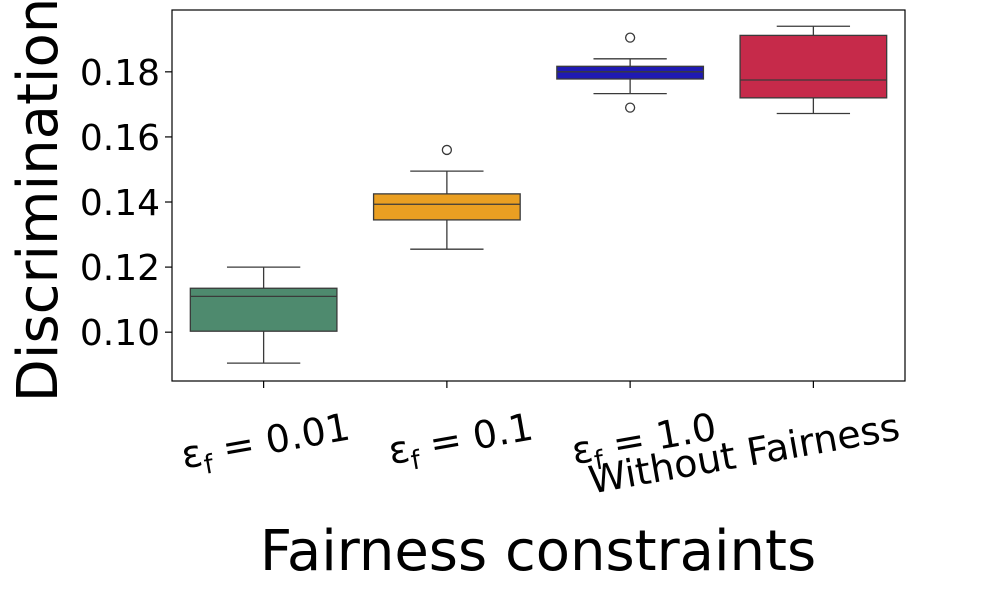  What do you see at coordinates (461, 443) in the screenshot?
I see `x-tick-label: εf = 0.1` at bounding box center [461, 443].